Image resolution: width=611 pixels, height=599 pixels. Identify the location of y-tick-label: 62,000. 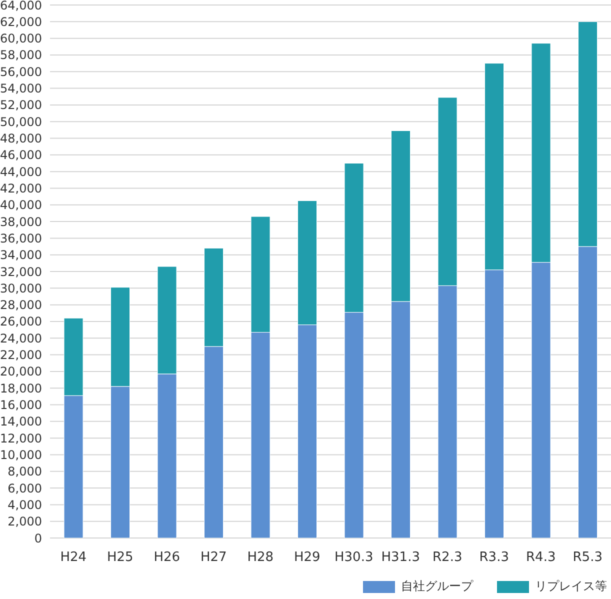
(21, 21).